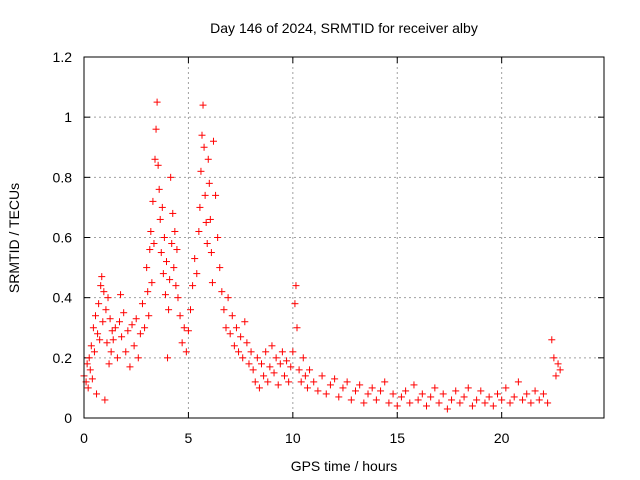  What do you see at coordinates (68, 117) in the screenshot?
I see `y-tick-label: 1` at bounding box center [68, 117].